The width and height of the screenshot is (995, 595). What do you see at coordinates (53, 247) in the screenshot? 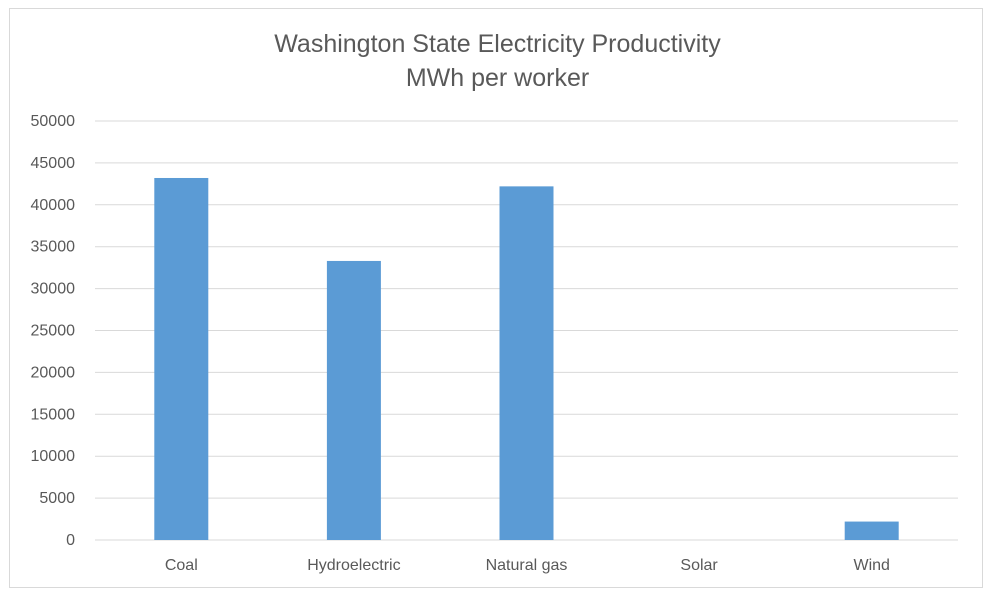
I see `y-tick-label: 35000` at bounding box center [53, 247].